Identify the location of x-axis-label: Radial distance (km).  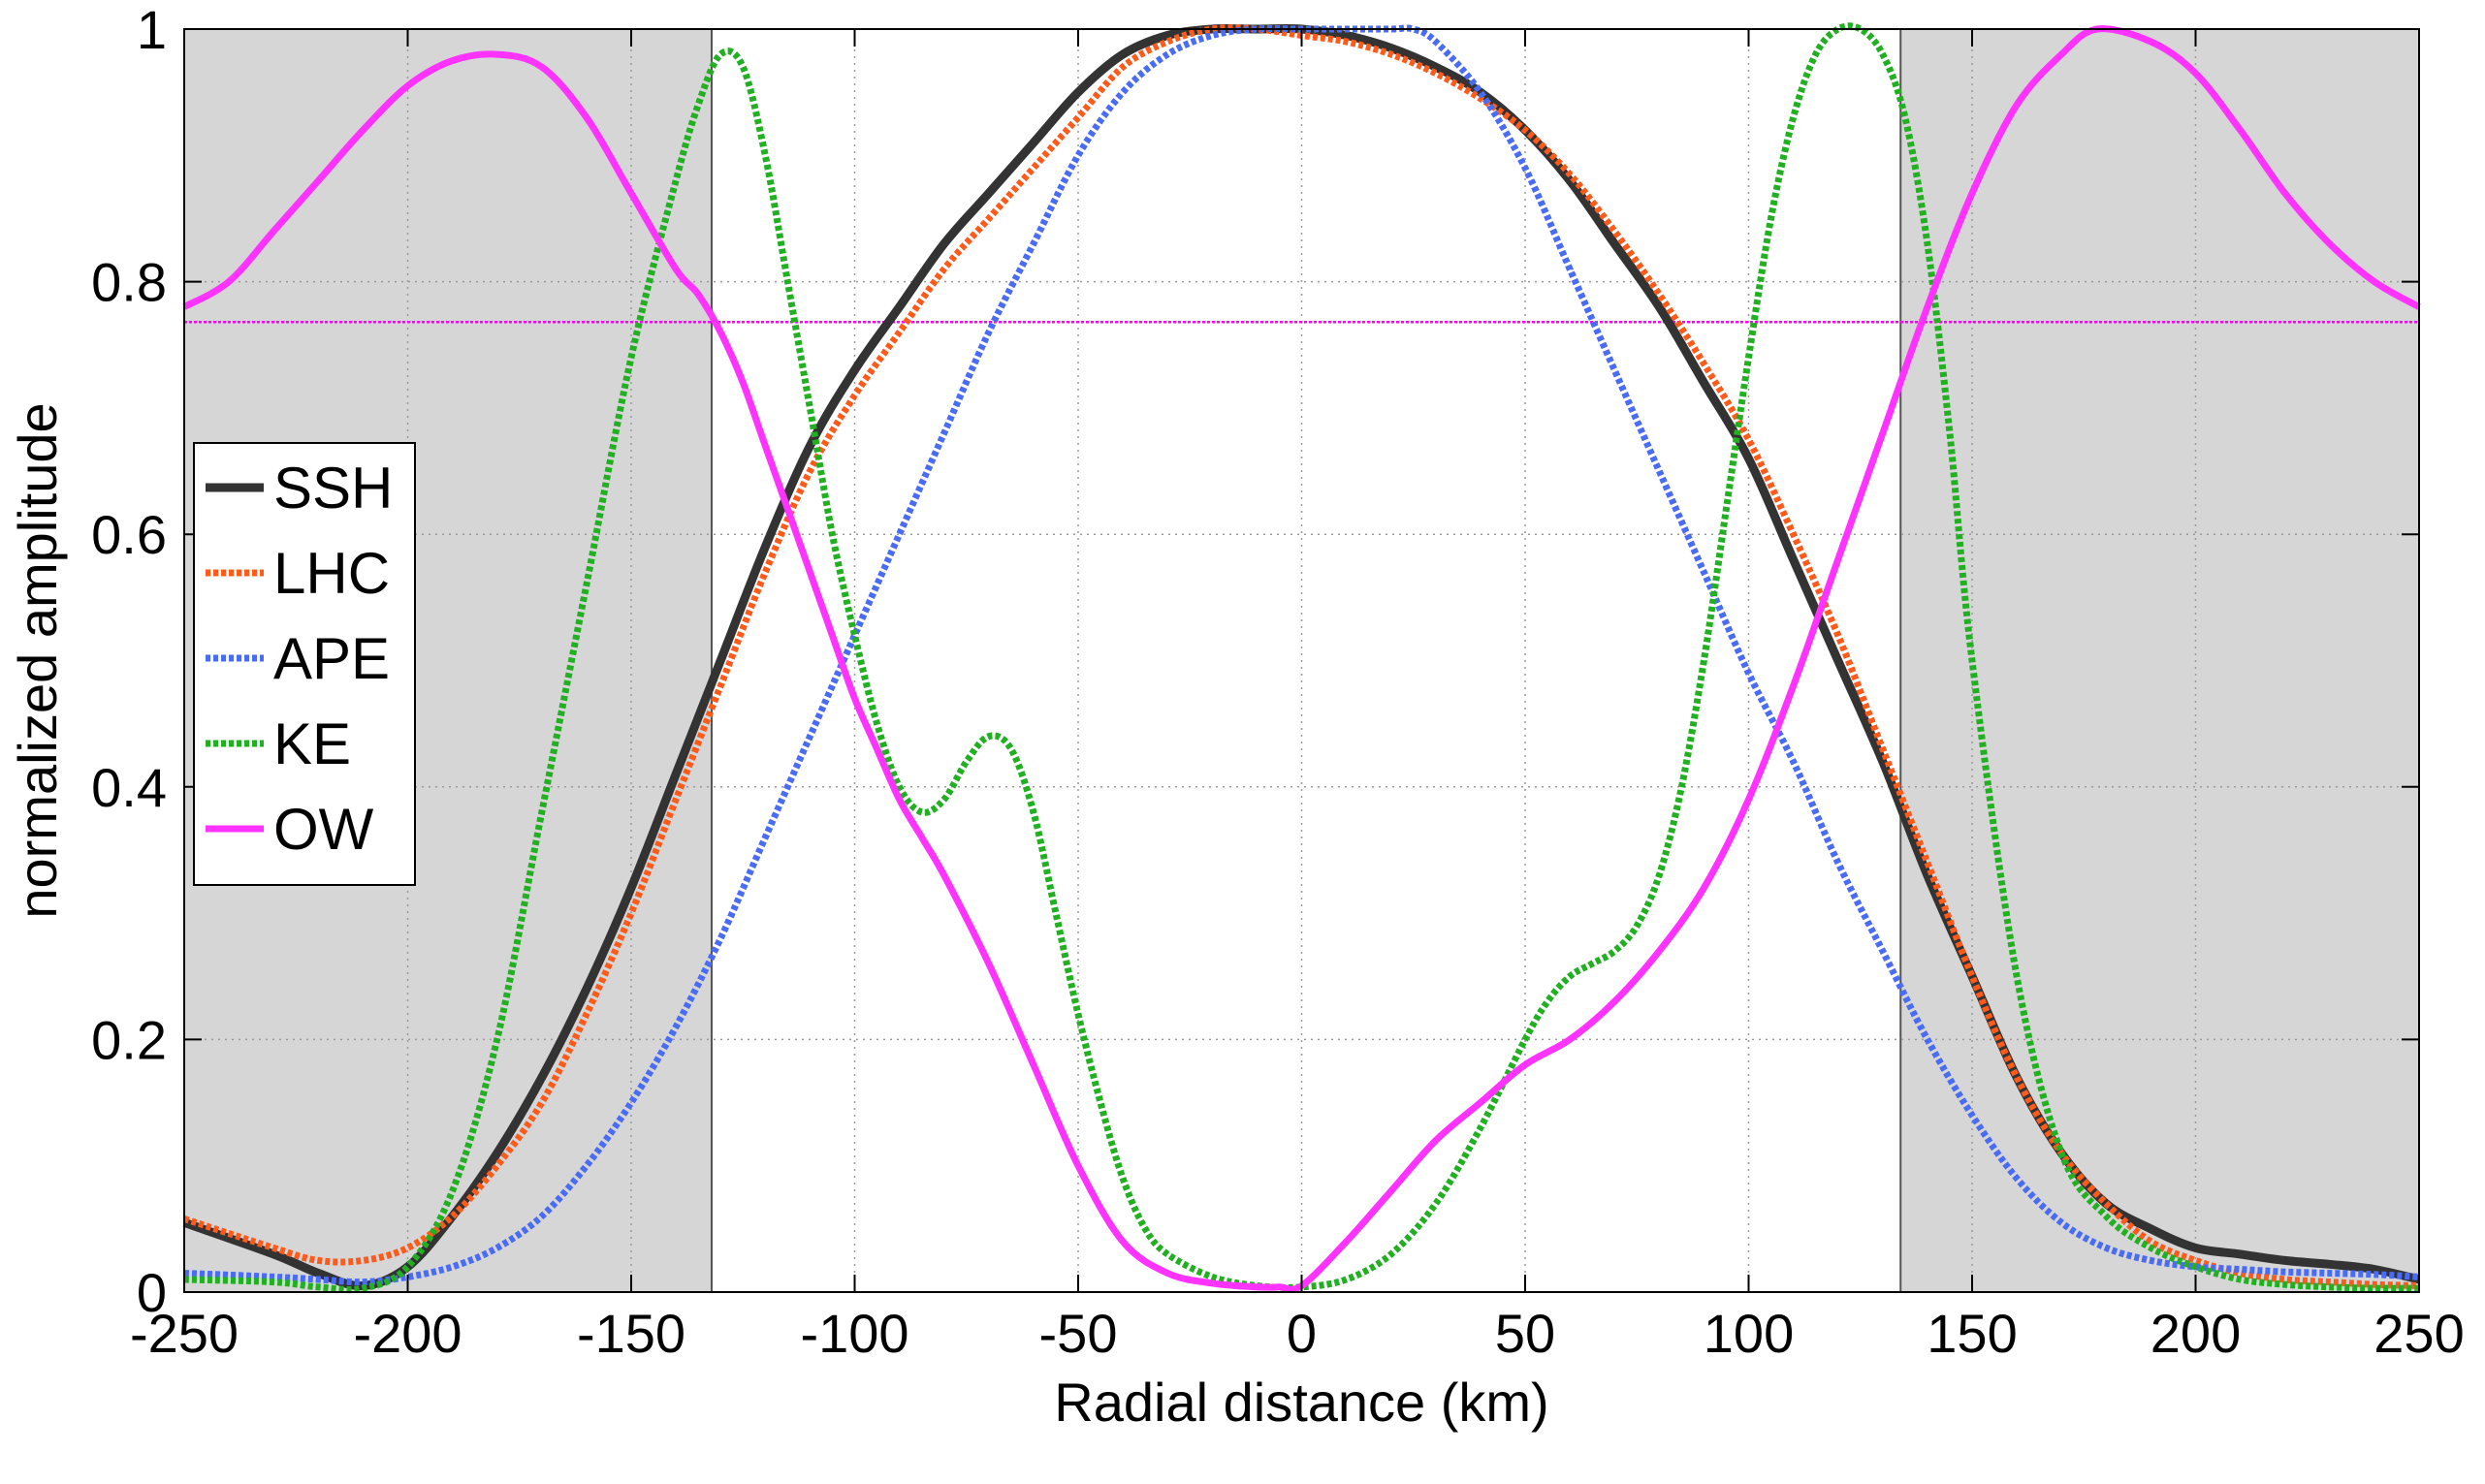
(1301, 1402).